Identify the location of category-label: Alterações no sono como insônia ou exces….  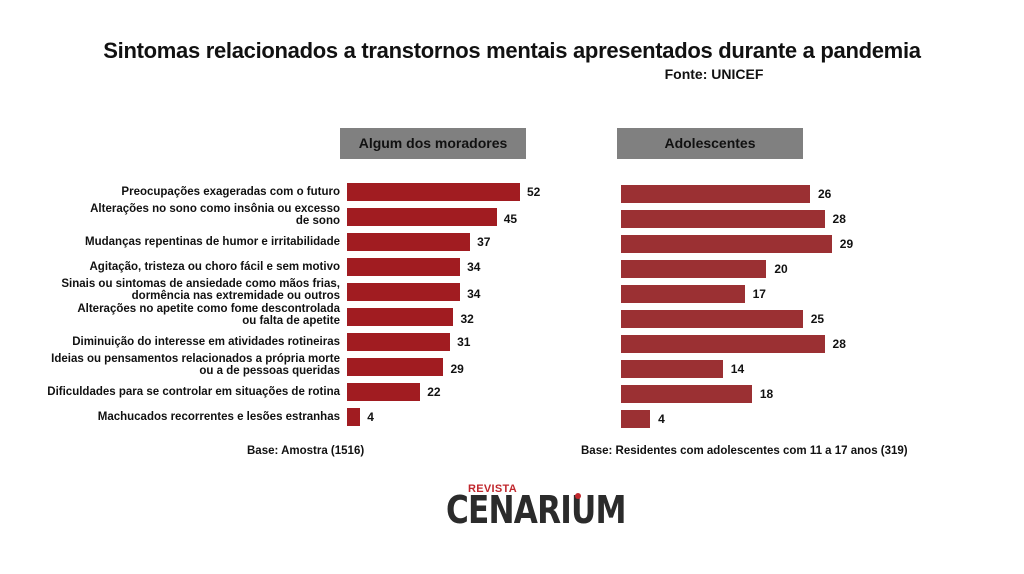
(215, 215).